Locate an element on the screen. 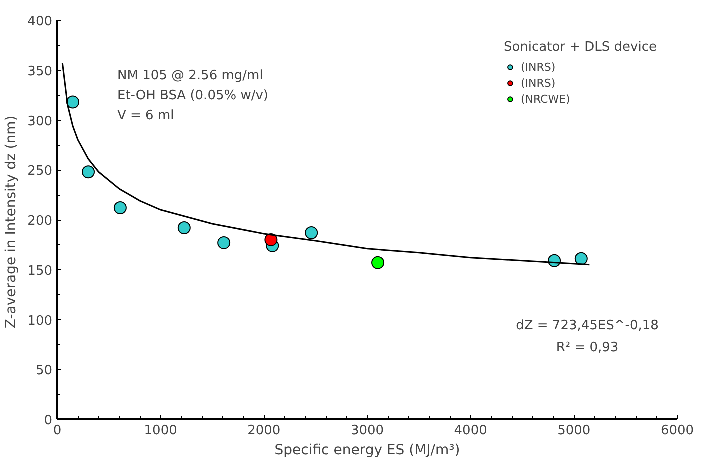 The image size is (707, 461). annotation: dZ = 723,45ES^-0,18 is located at coordinates (587, 326).